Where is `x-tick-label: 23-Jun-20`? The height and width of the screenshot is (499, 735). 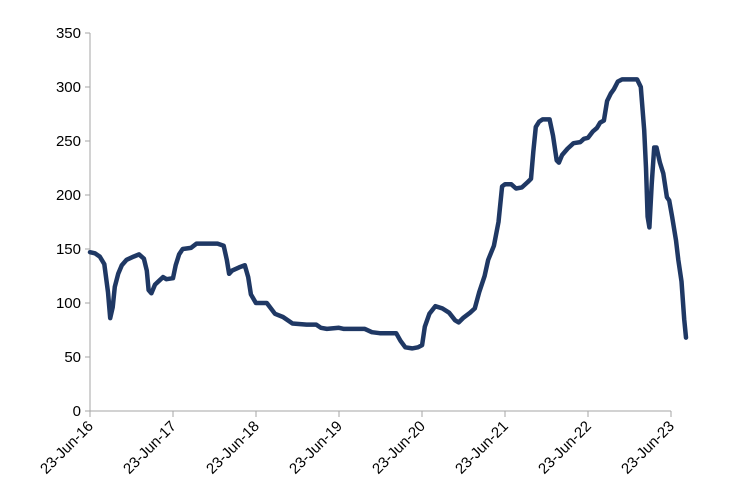
x-tick-label: 23-Jun-20 is located at coordinates (399, 448).